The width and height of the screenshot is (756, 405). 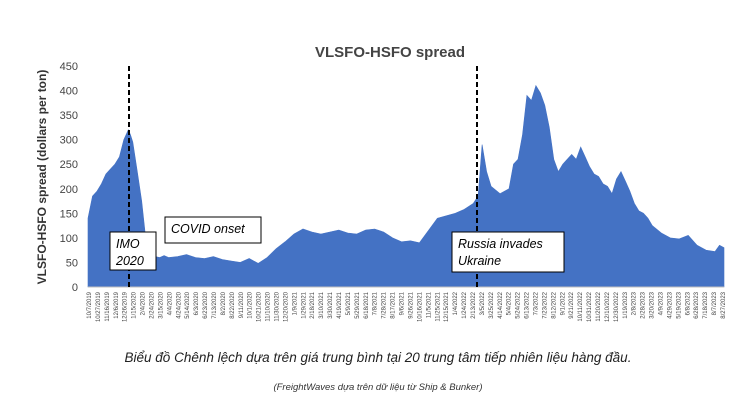 What do you see at coordinates (626, 304) in the screenshot?
I see `x-tick-label: 1/19/2023` at bounding box center [626, 304].